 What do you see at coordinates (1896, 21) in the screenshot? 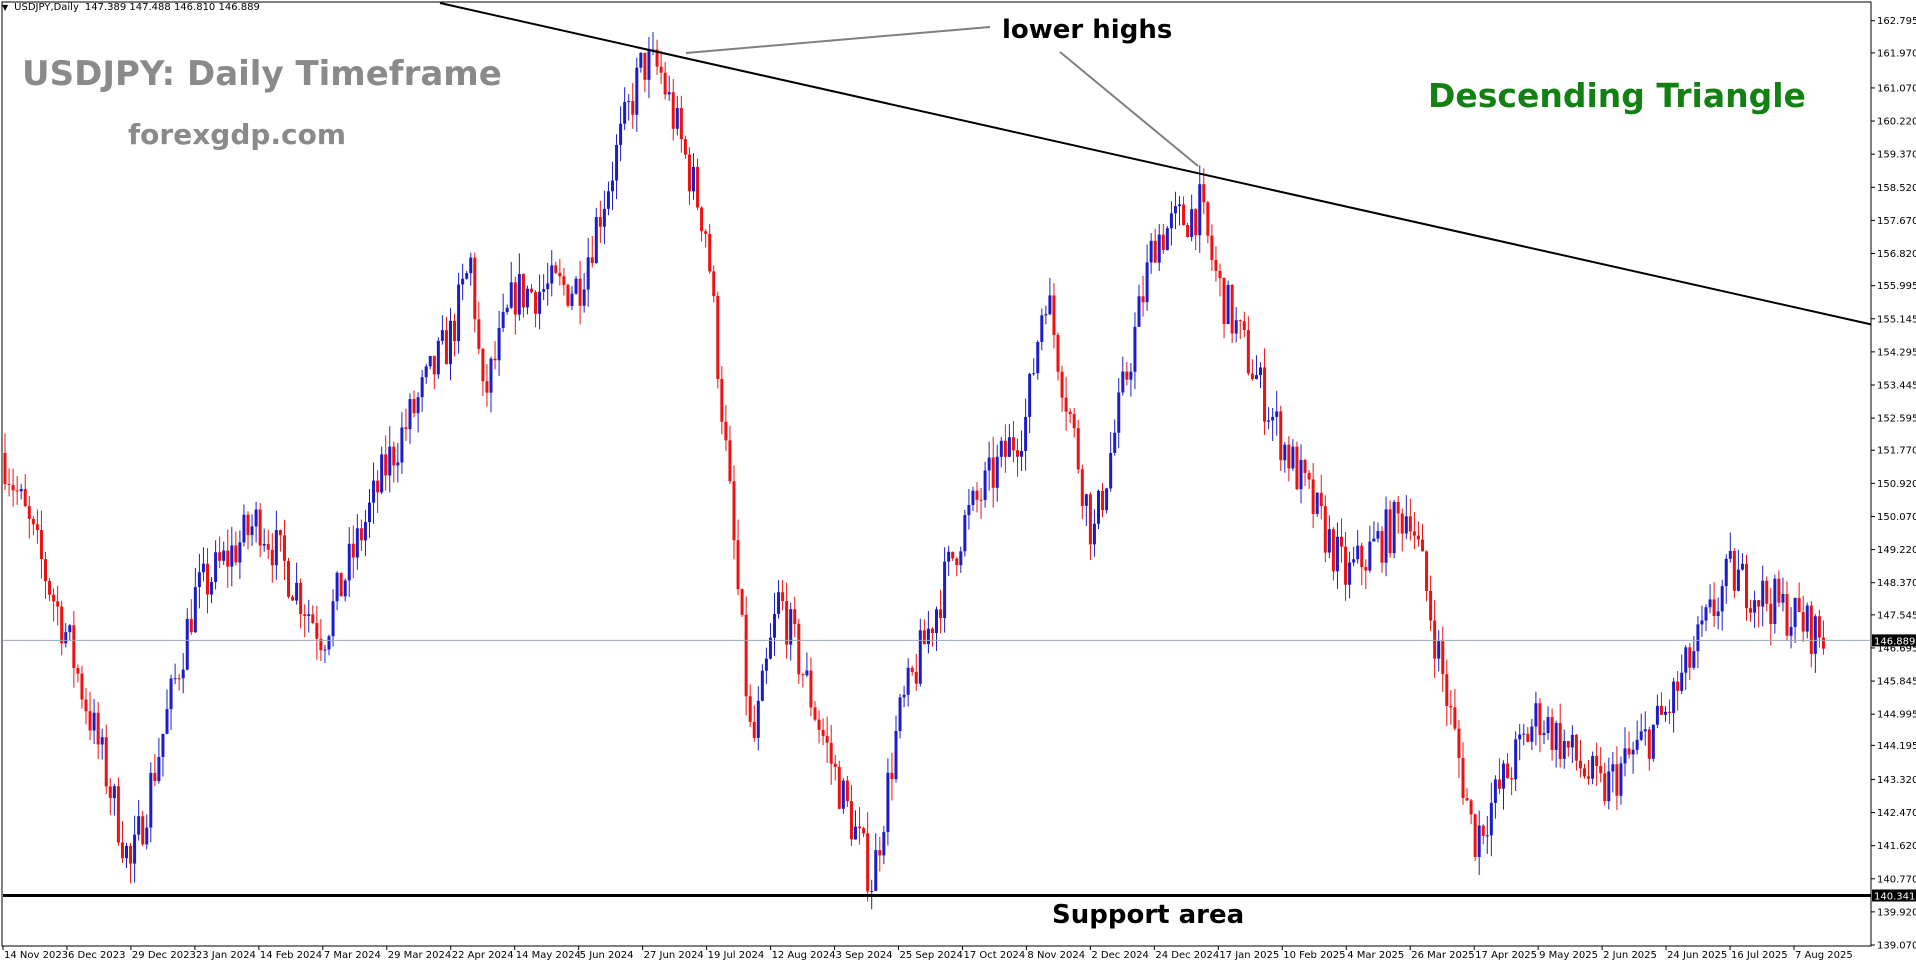
I see `y-tick-label: 162.795` at bounding box center [1896, 21].